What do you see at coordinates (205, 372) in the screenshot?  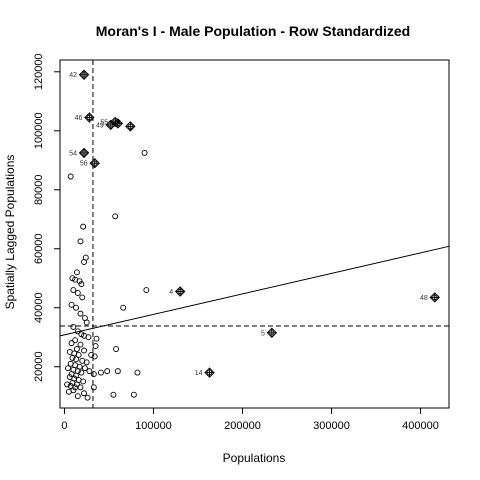 I see `influential-point: 14` at bounding box center [205, 372].